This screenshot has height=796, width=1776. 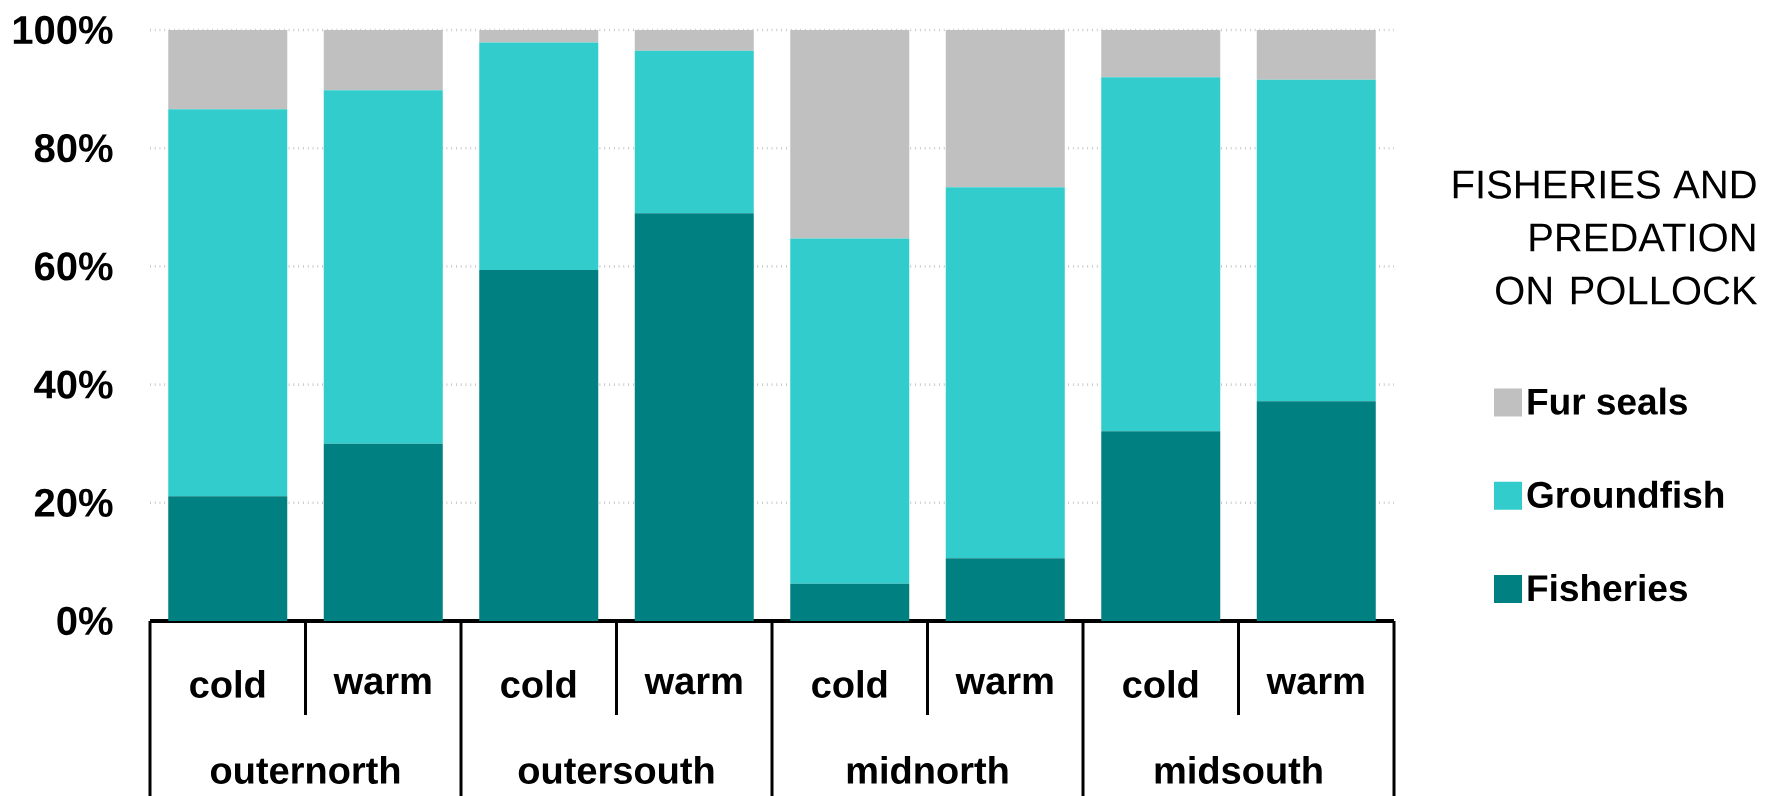 What do you see at coordinates (927, 770) in the screenshot?
I see `text: midnorth` at bounding box center [927, 770].